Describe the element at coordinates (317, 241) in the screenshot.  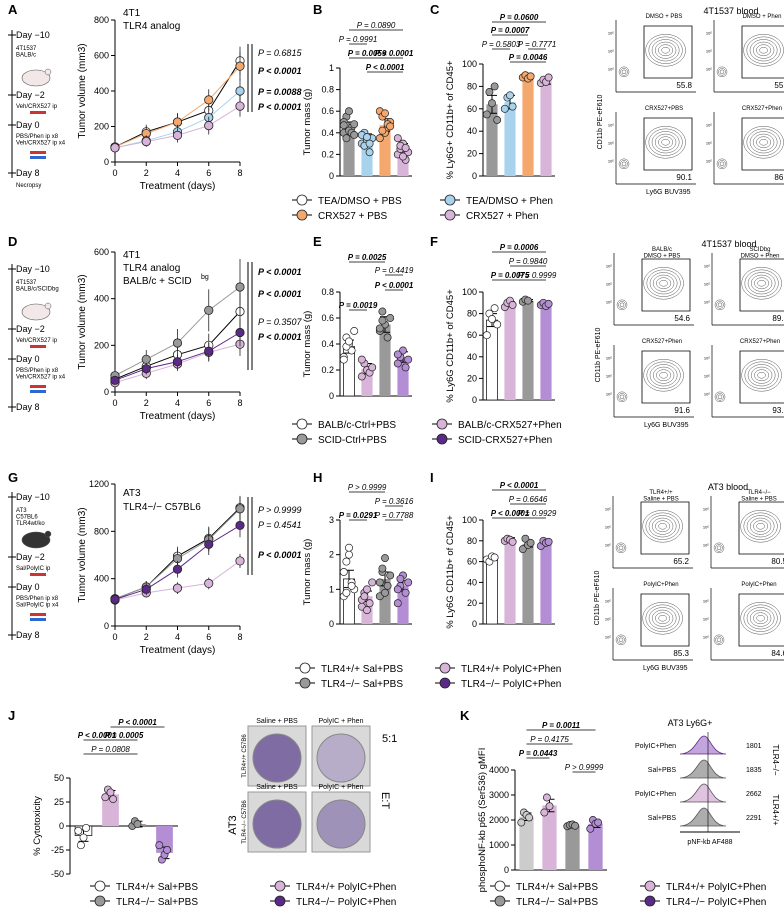
I see `panel-letter-E: E` at that location.